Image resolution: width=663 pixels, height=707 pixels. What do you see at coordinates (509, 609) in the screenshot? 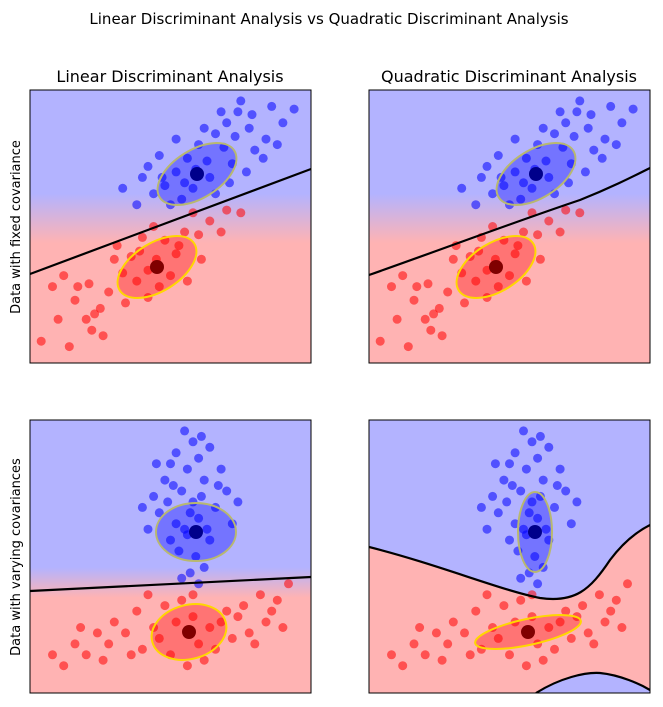
I see `class-0-region` at bounding box center [509, 609].